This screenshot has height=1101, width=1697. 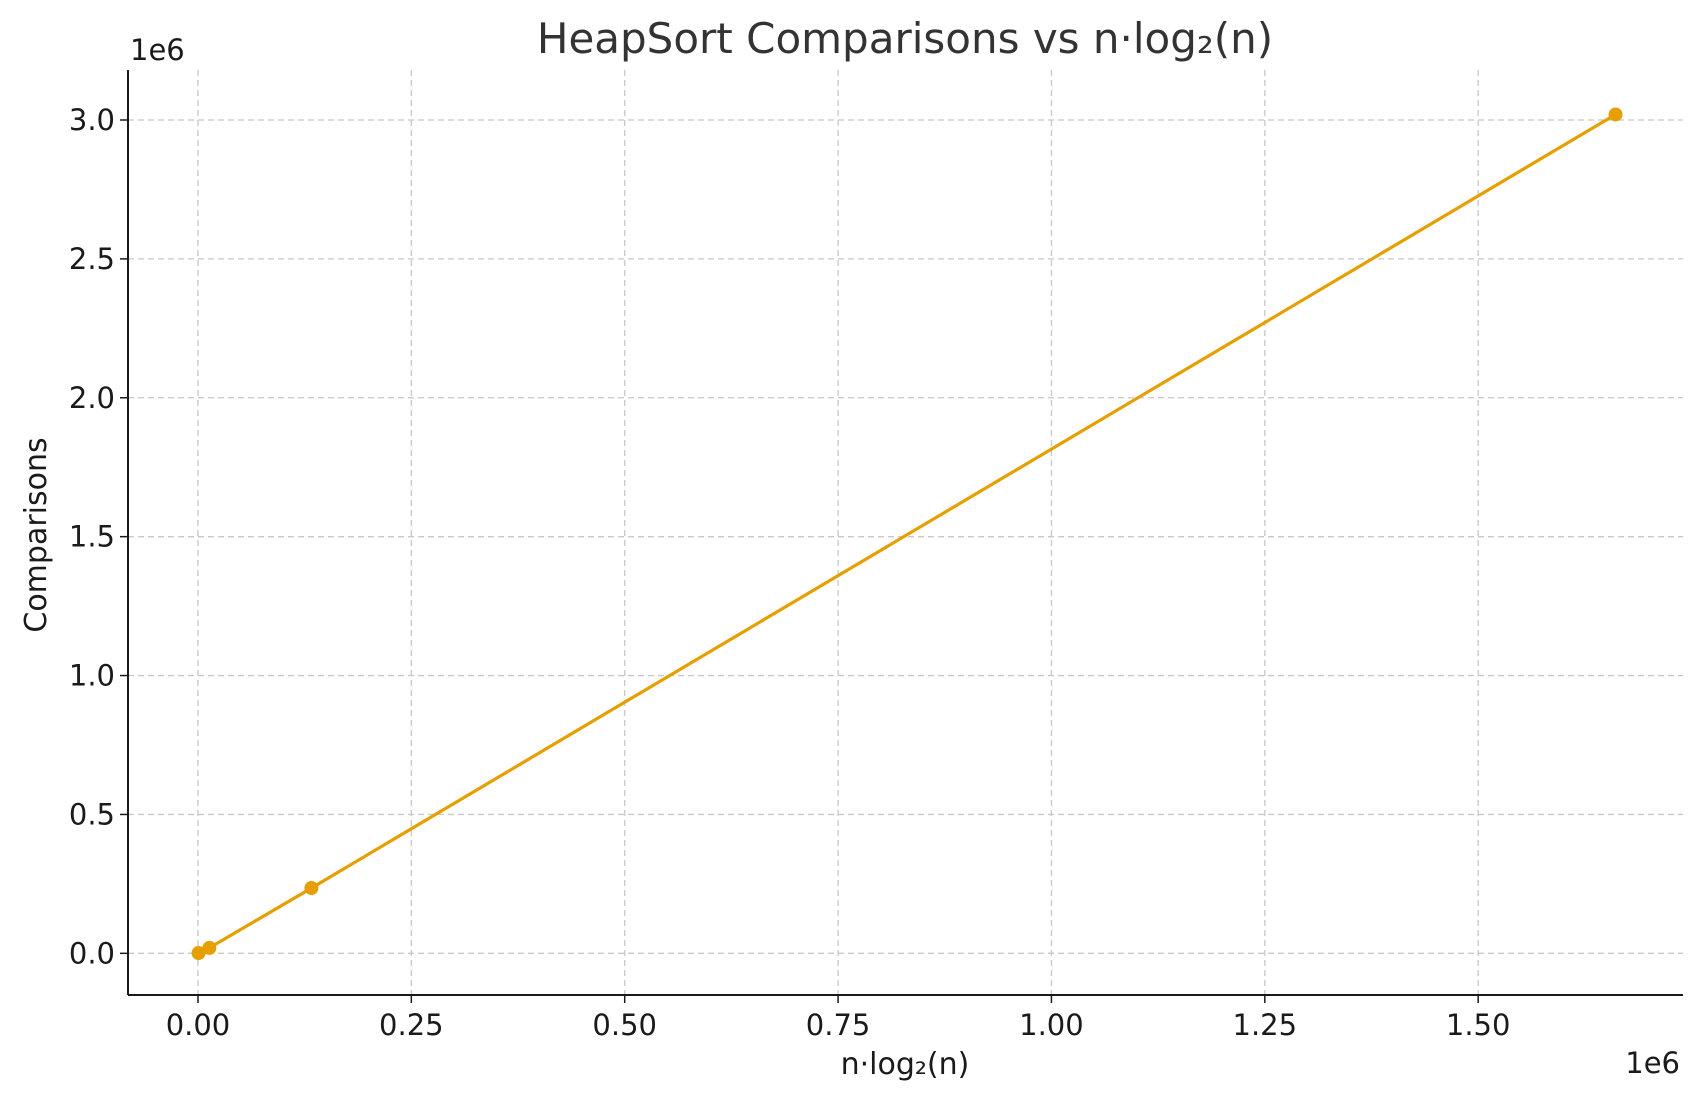 What do you see at coordinates (92, 259) in the screenshot?
I see `y-tick-label: 2.5` at bounding box center [92, 259].